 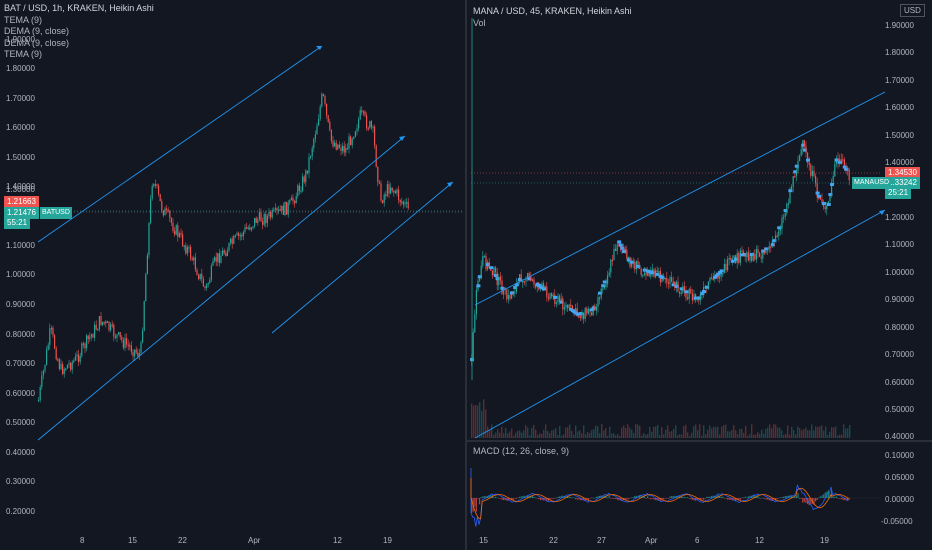 What do you see at coordinates (79, 8) in the screenshot?
I see `bat-symbol-title: BAT / USD, 1h, KRAKEN, Heikin Ashi` at bounding box center [79, 8].